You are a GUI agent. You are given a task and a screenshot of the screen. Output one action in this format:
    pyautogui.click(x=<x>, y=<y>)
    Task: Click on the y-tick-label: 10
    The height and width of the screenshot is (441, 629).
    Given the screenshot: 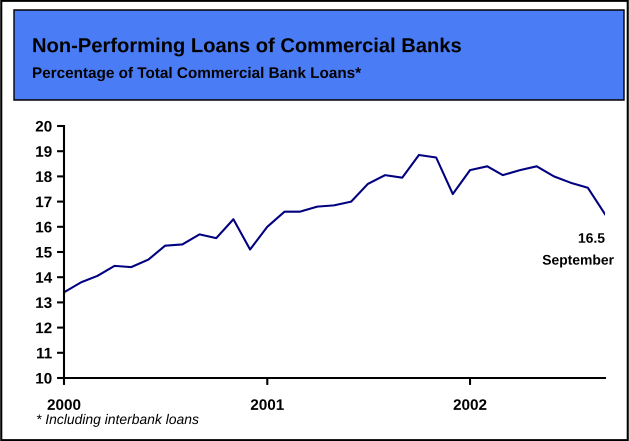 What is the action you would take?
    pyautogui.click(x=44, y=378)
    